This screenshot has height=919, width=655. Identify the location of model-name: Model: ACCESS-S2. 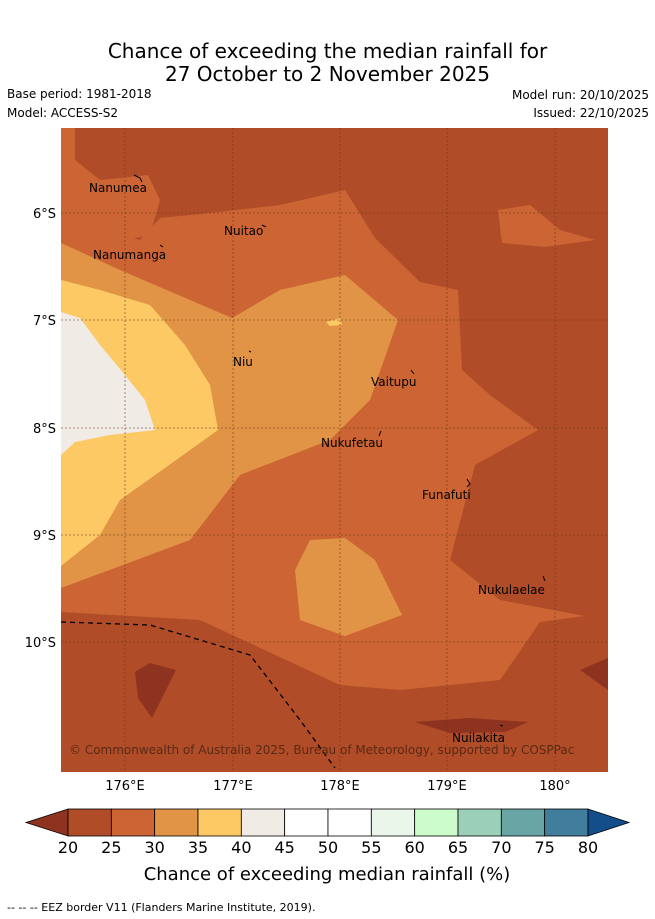
(63, 113).